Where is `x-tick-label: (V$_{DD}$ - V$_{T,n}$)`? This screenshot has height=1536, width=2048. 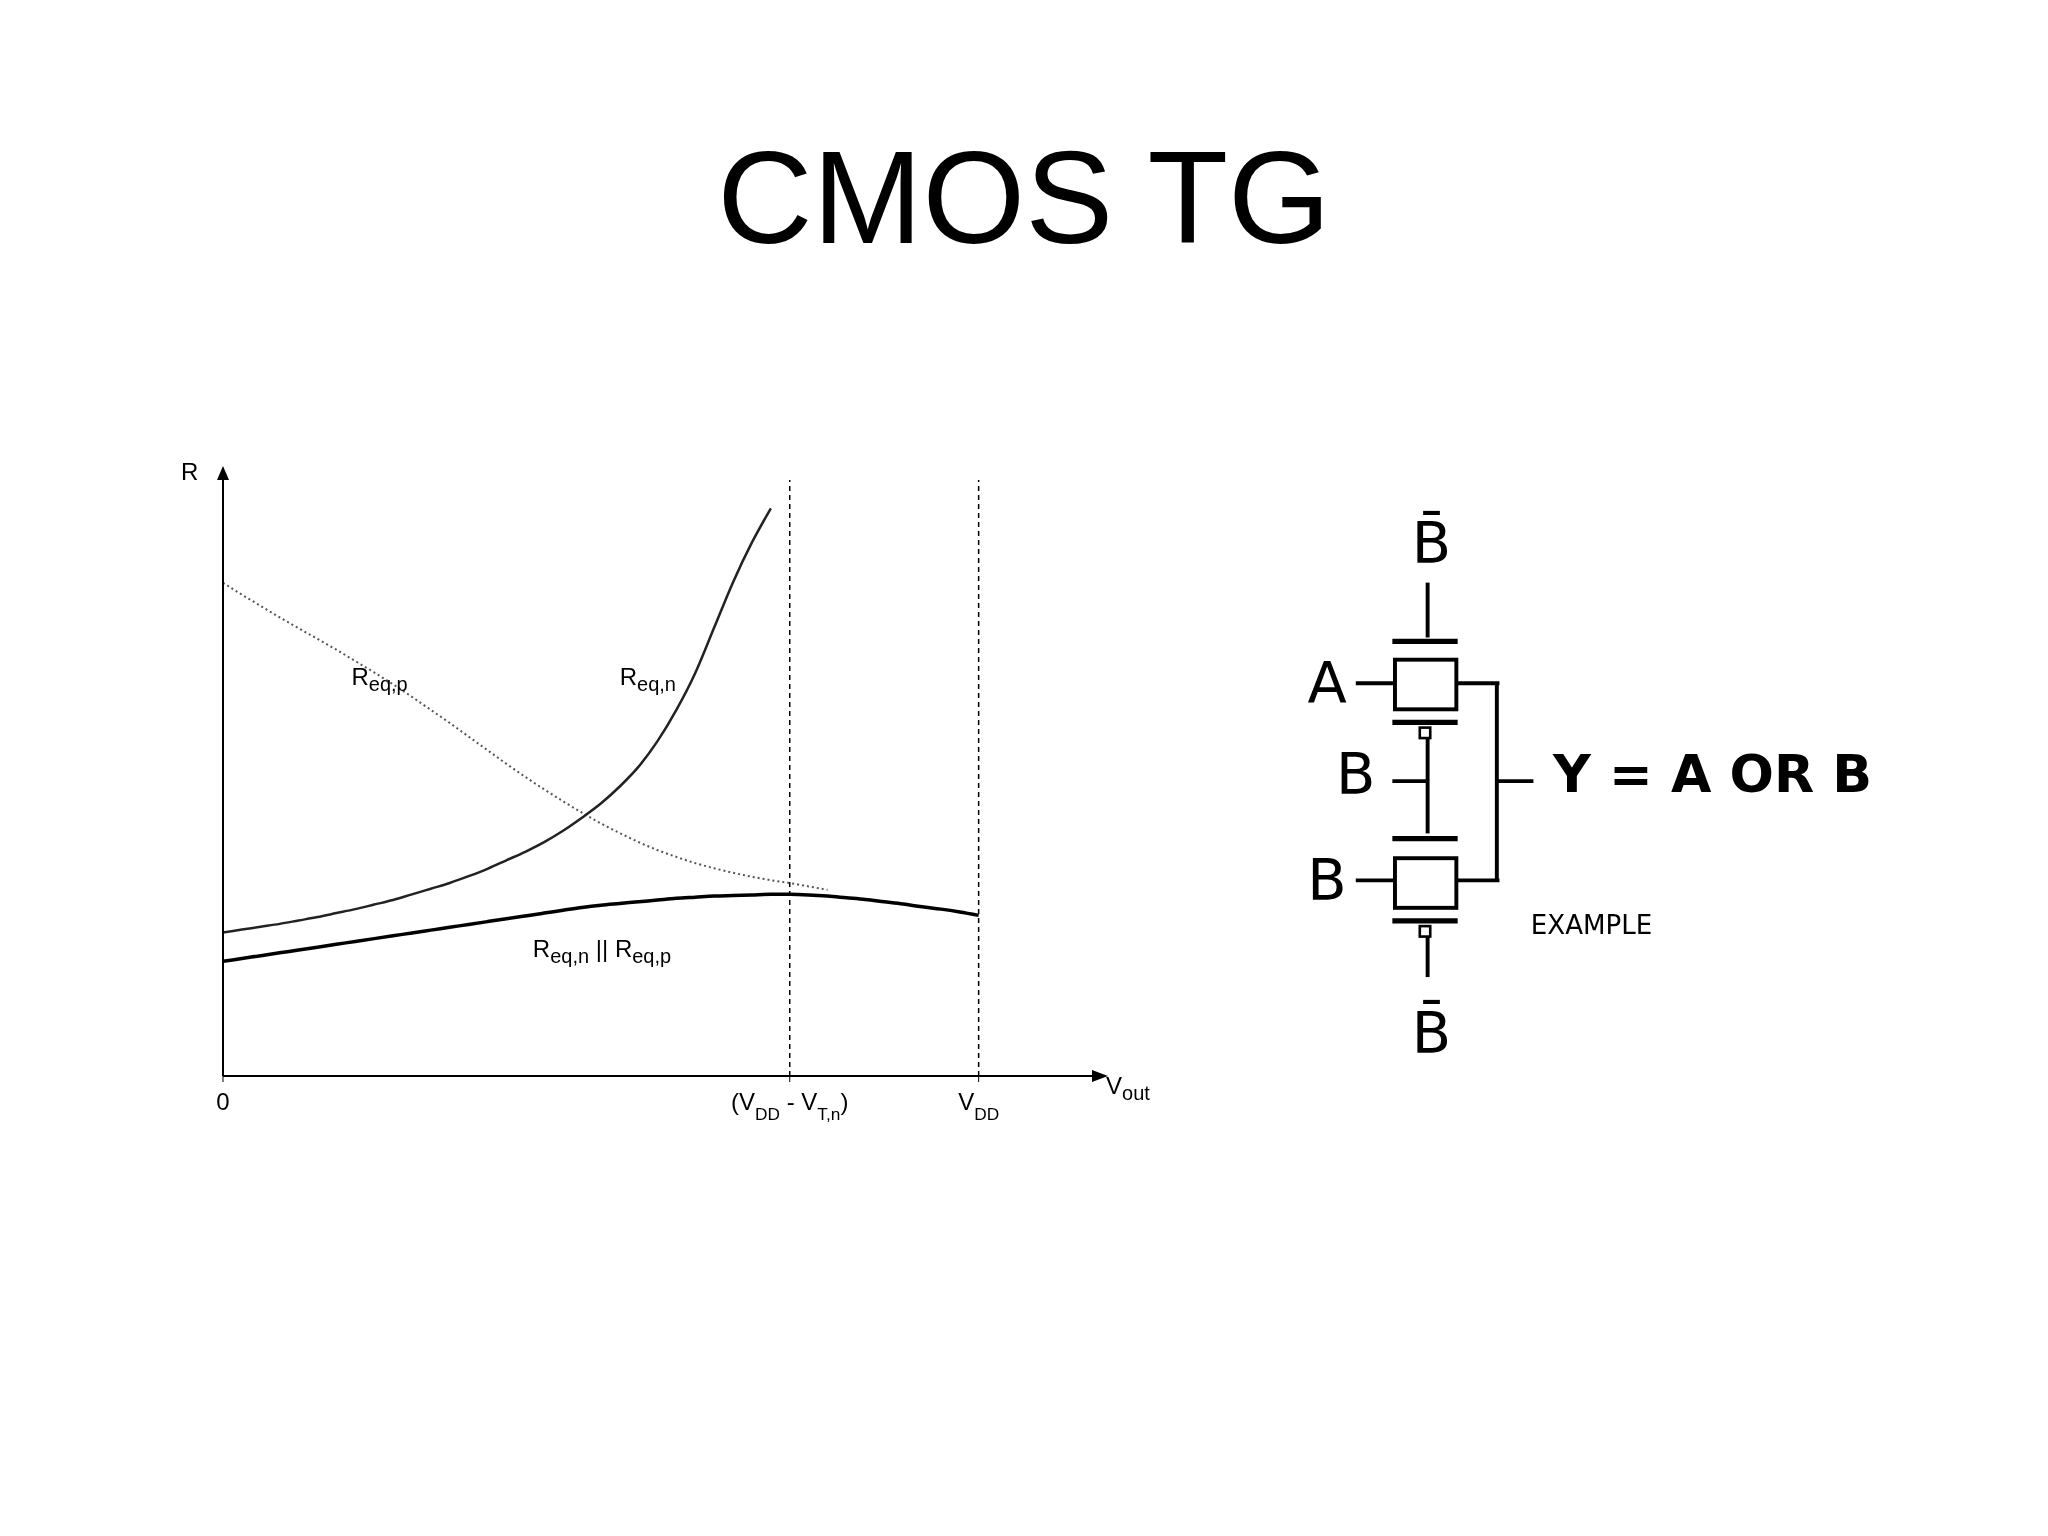
x-tick-label: (V$_{DD}$ - V$_{T,n}$) is located at coordinates (790, 1106).